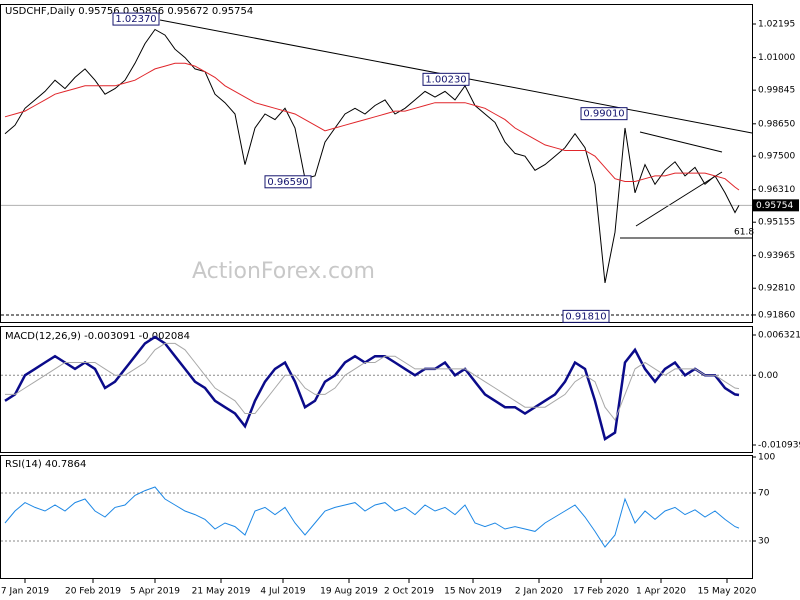 The height and width of the screenshot is (600, 800). I want to click on x-tick-label: 1 Apr 2020, so click(661, 592).